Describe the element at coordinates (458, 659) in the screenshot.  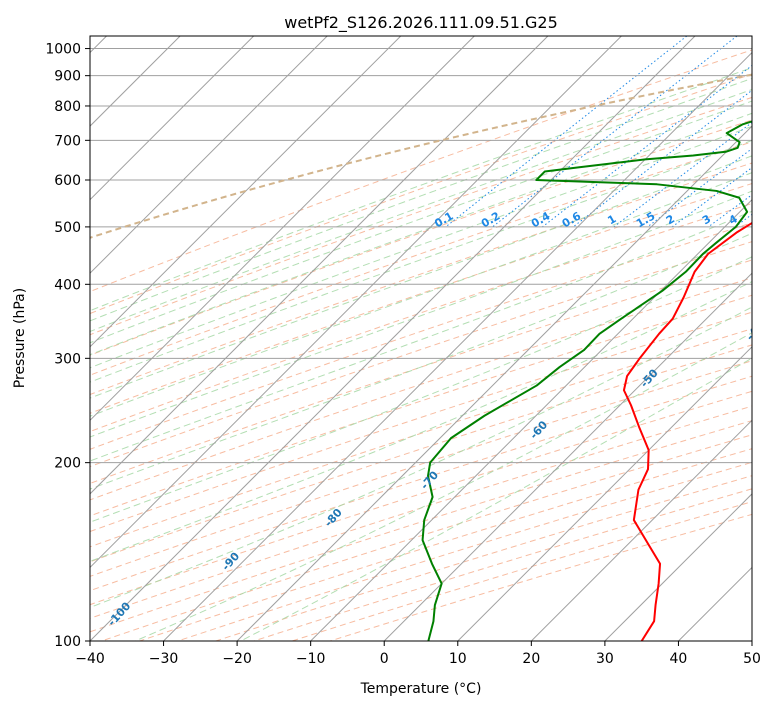
I see `x-tick-label: 10` at that location.